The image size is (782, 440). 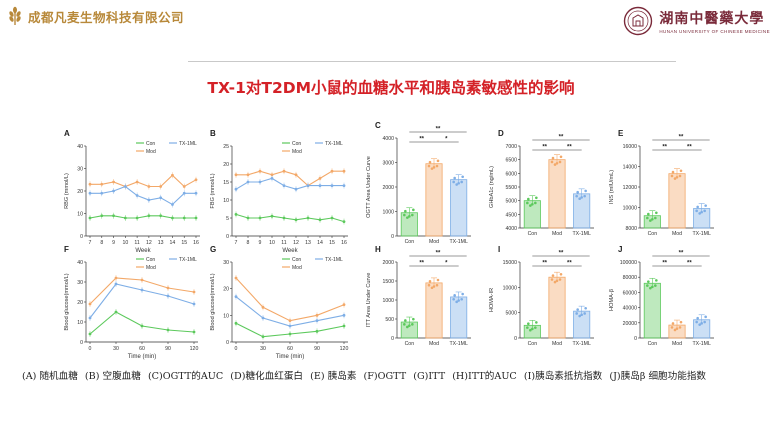 I want to click on panel-g-letter: G, so click(x=213, y=249).